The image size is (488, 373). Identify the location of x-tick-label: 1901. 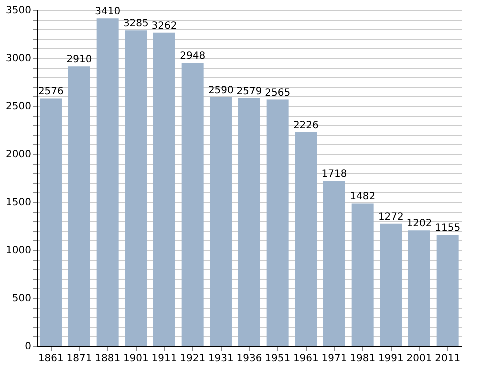
(136, 359).